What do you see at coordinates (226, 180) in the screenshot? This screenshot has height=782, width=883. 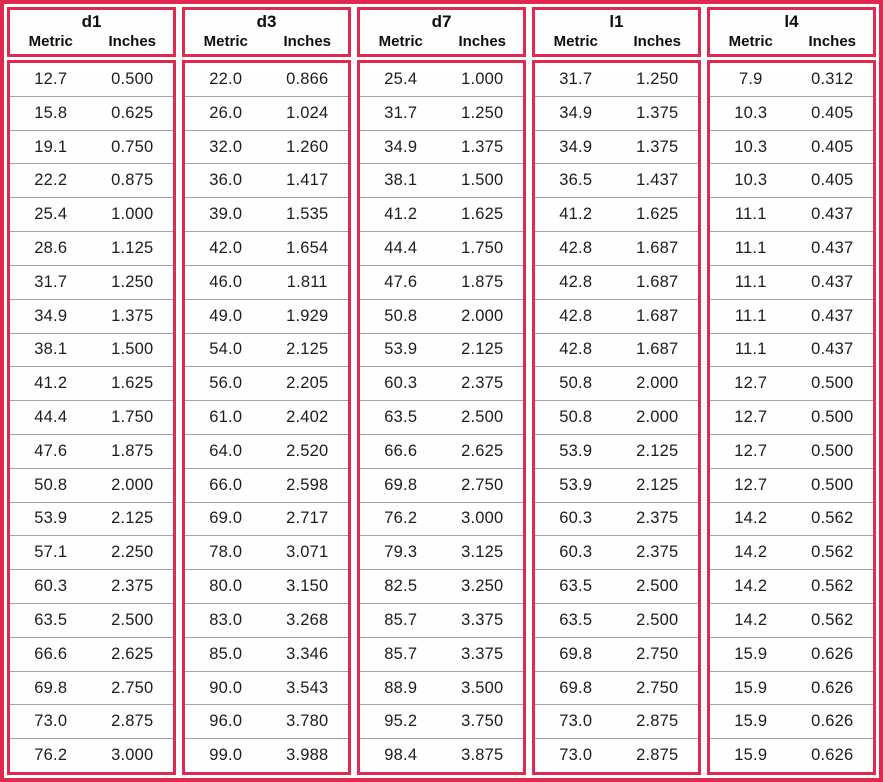 I see `metric-value: 36.0` at bounding box center [226, 180].